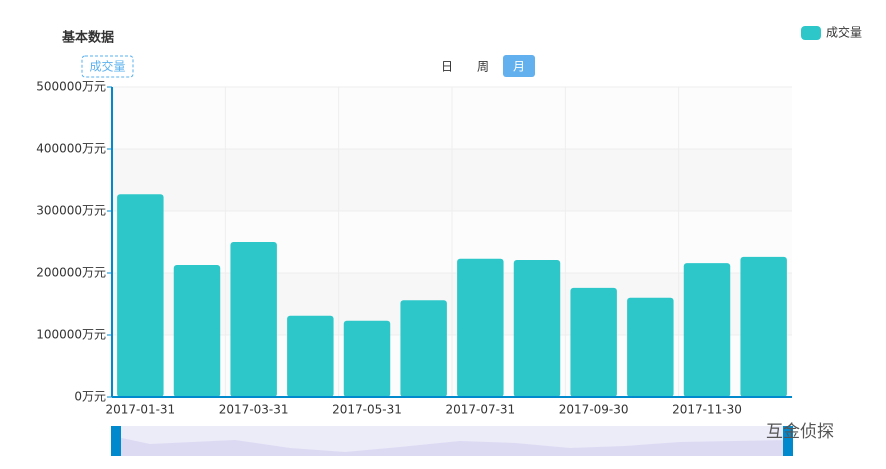 This screenshot has height=469, width=886. What do you see at coordinates (800, 432) in the screenshot?
I see `watermark: 互金侦探` at bounding box center [800, 432].